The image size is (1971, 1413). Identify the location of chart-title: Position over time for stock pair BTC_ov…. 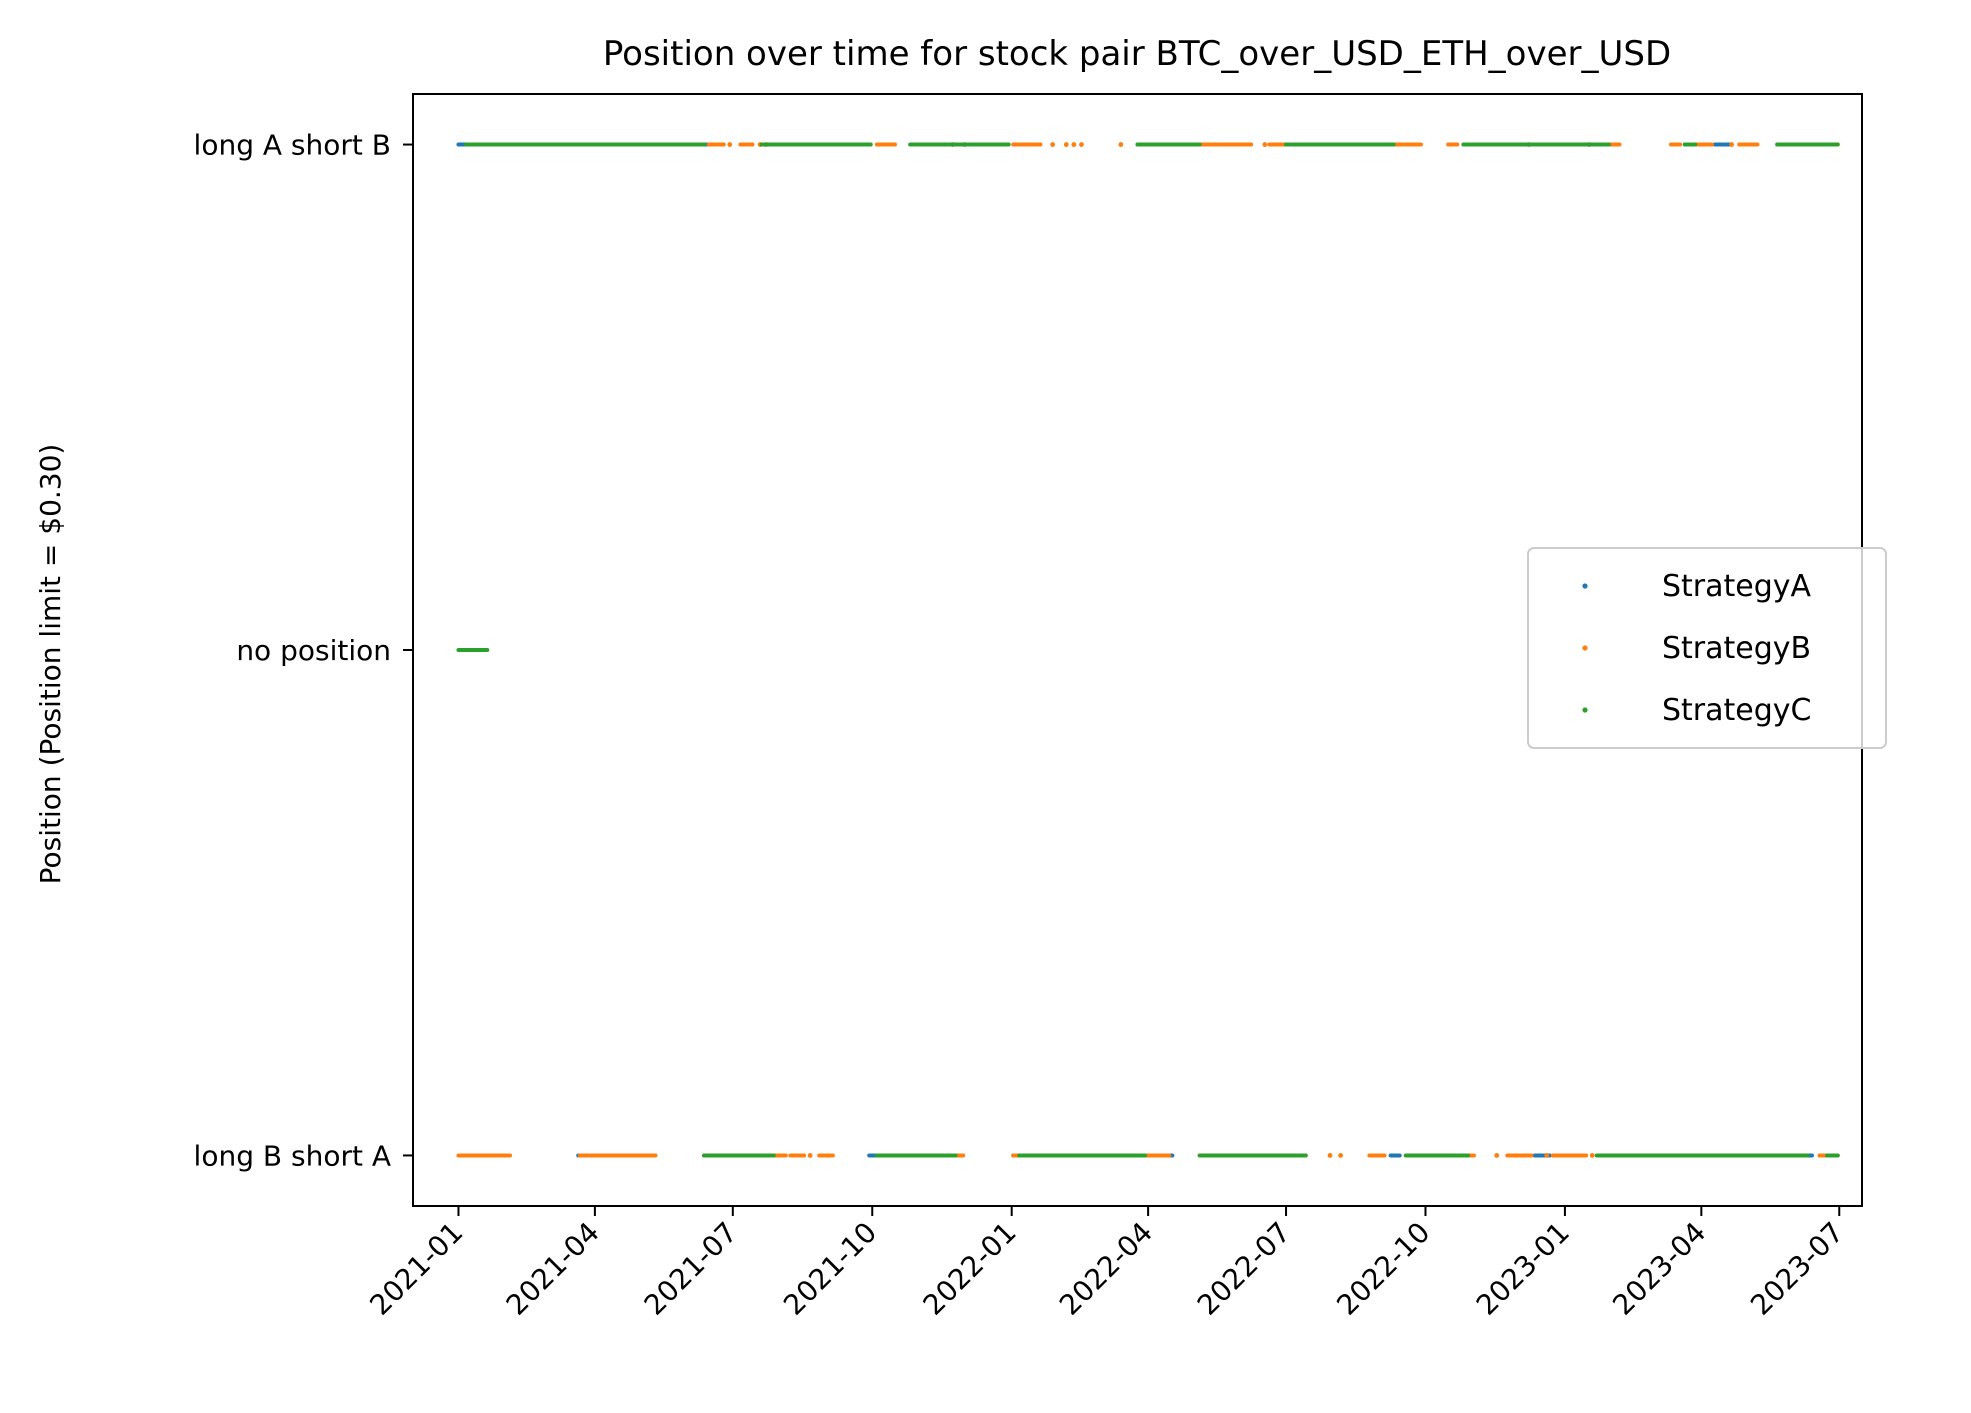
(1137, 54).